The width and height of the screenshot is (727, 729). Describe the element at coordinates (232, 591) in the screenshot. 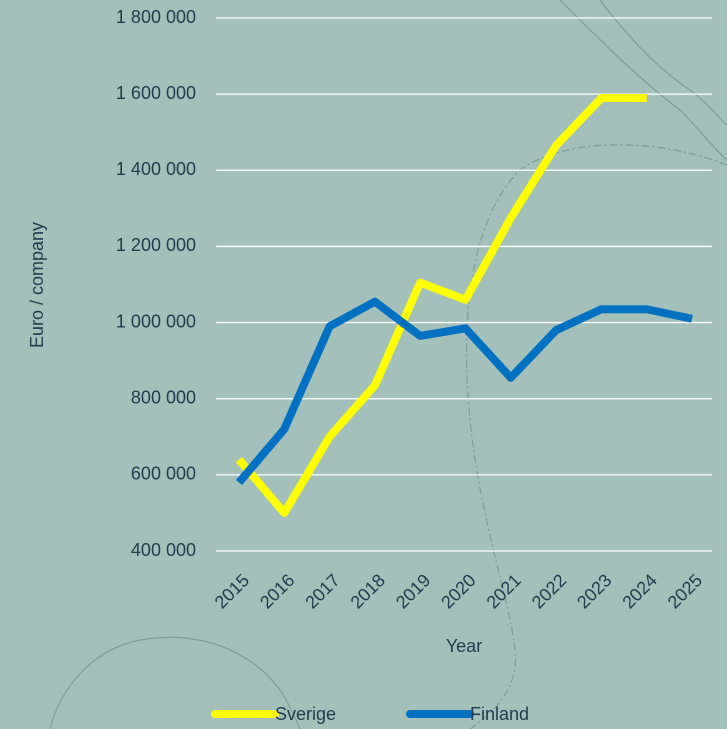

I see `x-tick-label: 2015` at that location.